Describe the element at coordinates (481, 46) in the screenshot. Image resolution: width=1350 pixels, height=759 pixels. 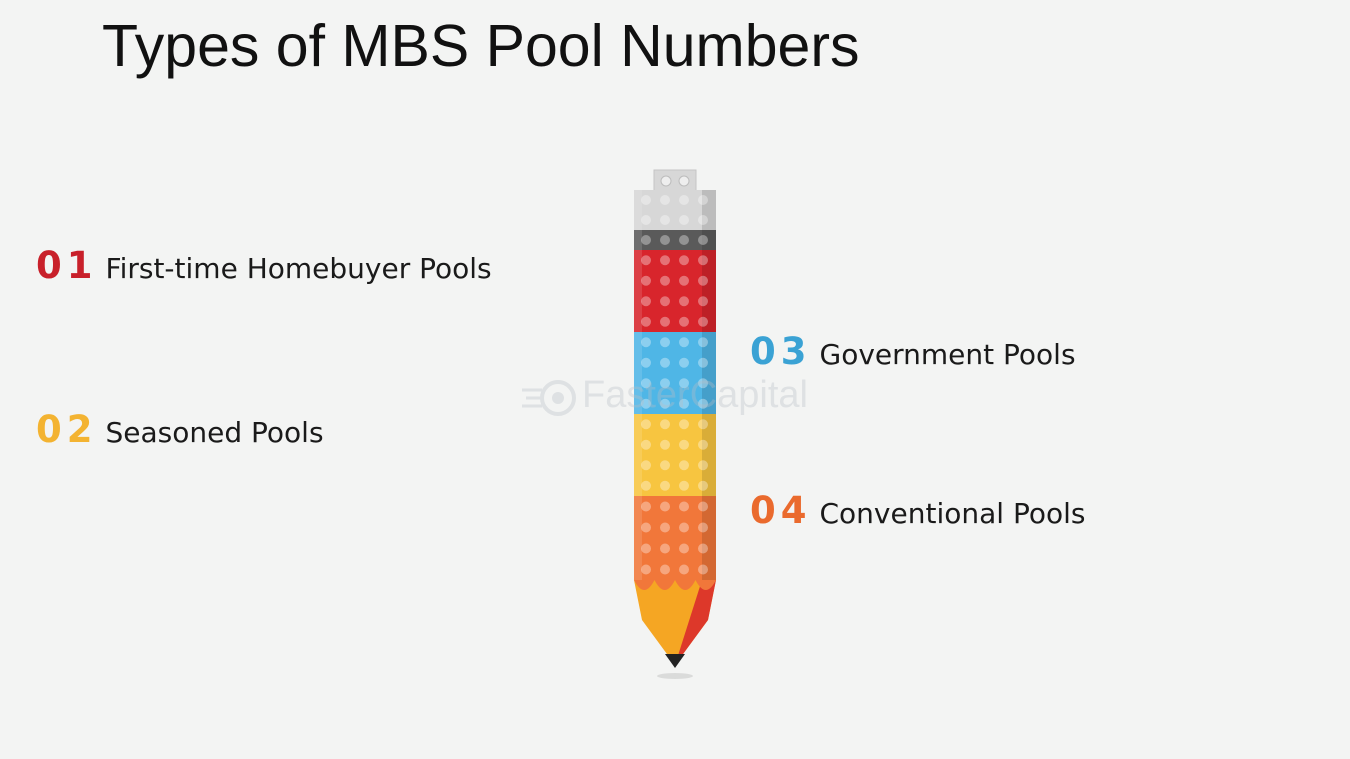
I see `page-title: Types of MBS Pool Numbers` at that location.